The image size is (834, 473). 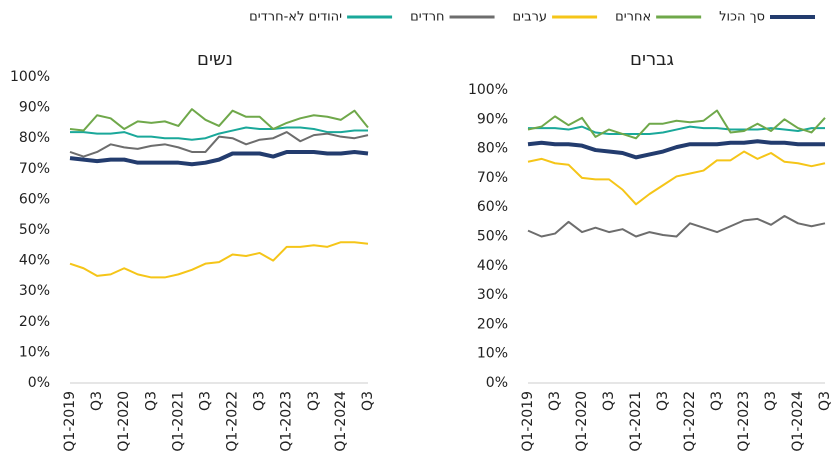 I want to click on legend-label: יהודים לא-חרדים, so click(x=295, y=17).